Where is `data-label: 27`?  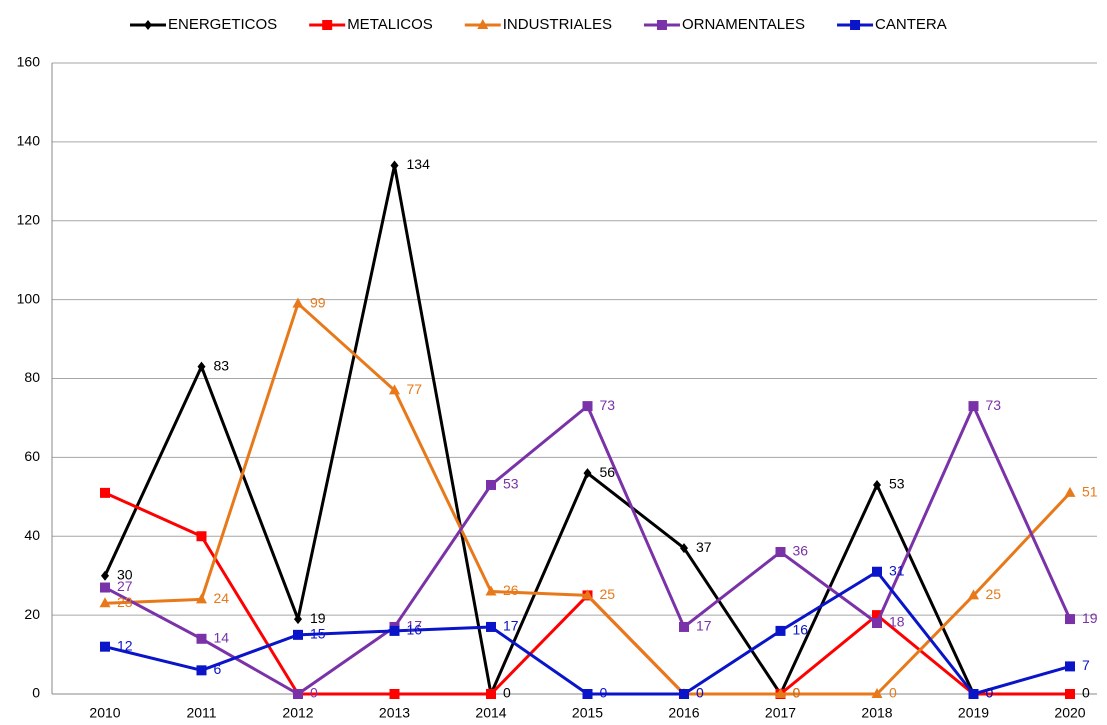 data-label: 27 is located at coordinates (125, 586).